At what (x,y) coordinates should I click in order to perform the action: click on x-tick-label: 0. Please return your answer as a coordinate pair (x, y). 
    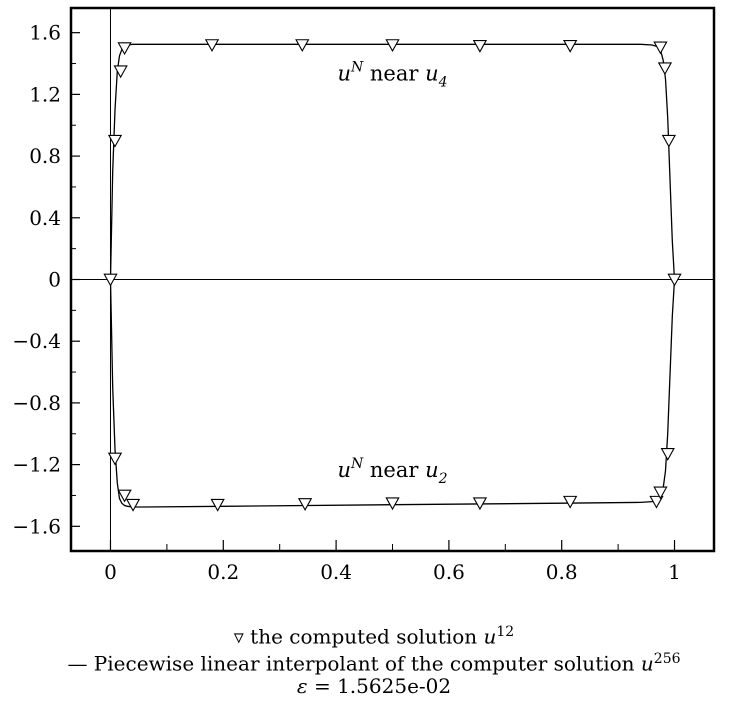
    Looking at the image, I should click on (110, 572).